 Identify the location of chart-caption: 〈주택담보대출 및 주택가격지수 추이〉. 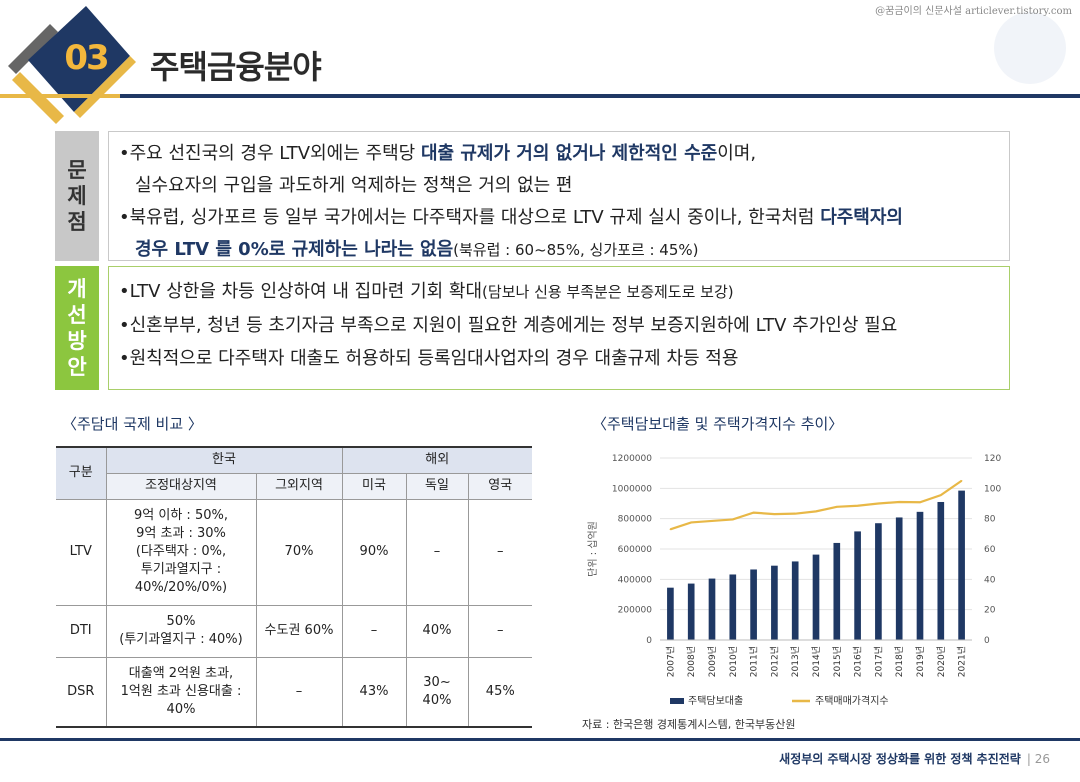
(718, 424).